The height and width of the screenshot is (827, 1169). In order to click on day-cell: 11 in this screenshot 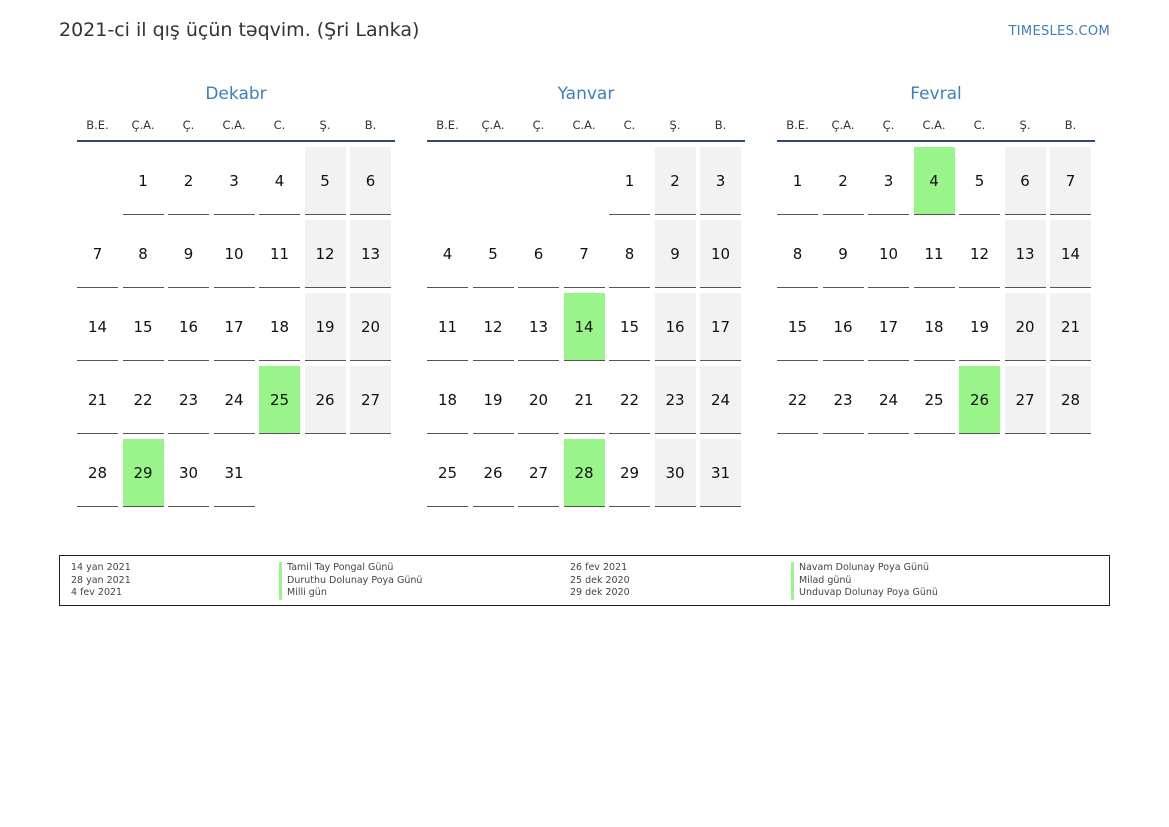, I will do `click(447, 327)`.